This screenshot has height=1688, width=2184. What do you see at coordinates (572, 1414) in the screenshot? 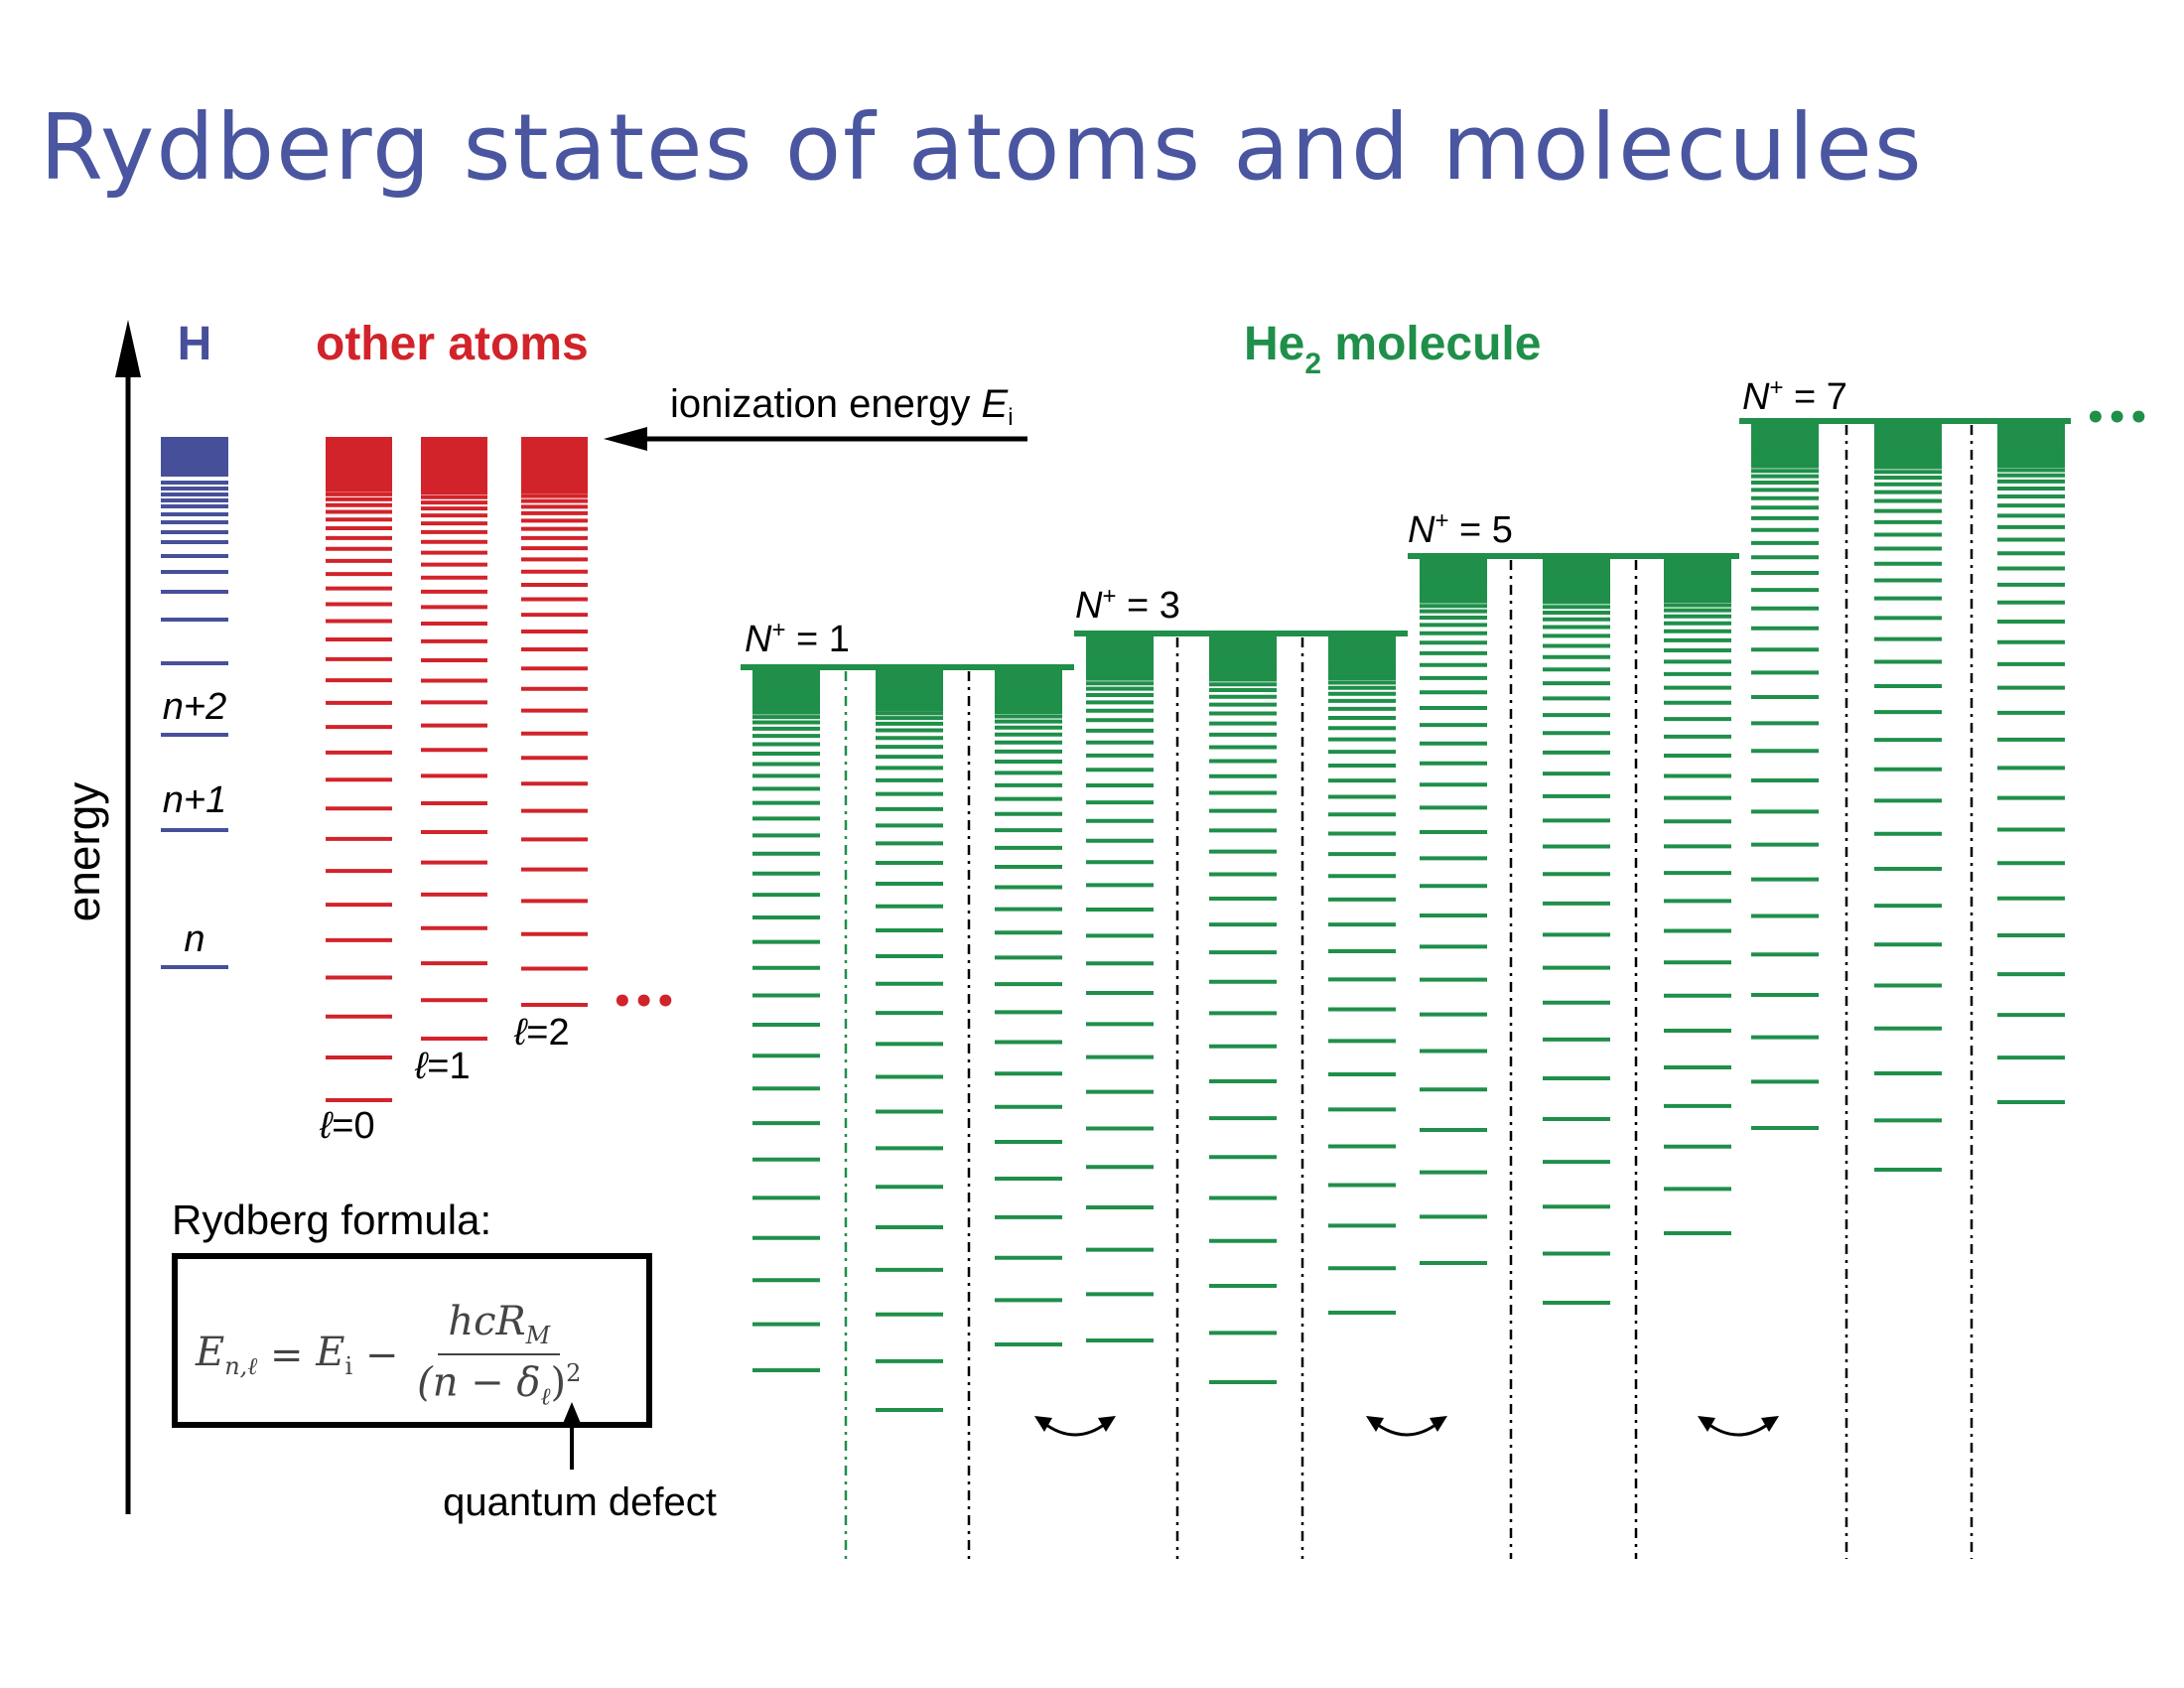
I see `quantum-defect-arrow` at bounding box center [572, 1414].